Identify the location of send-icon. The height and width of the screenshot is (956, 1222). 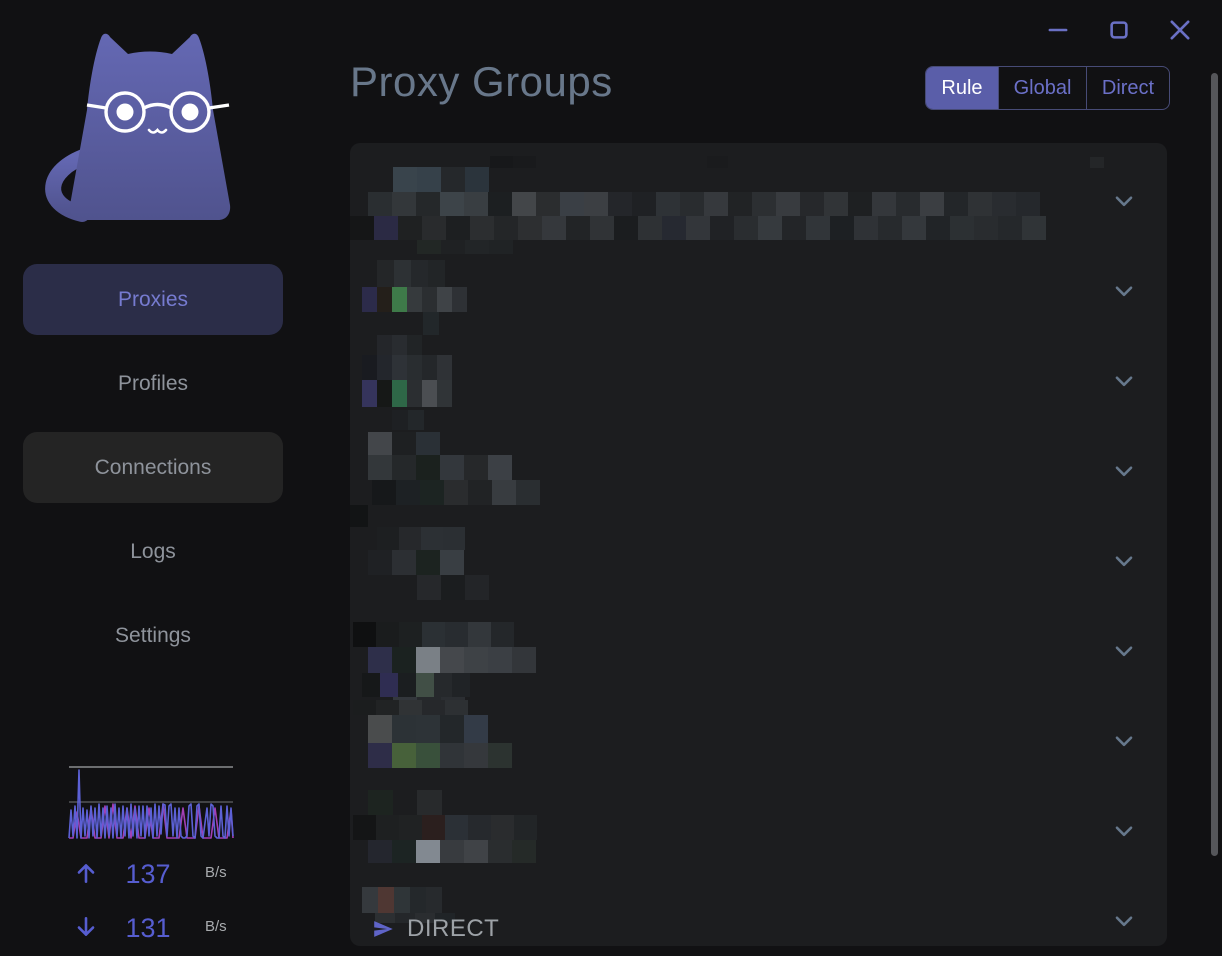
(383, 929).